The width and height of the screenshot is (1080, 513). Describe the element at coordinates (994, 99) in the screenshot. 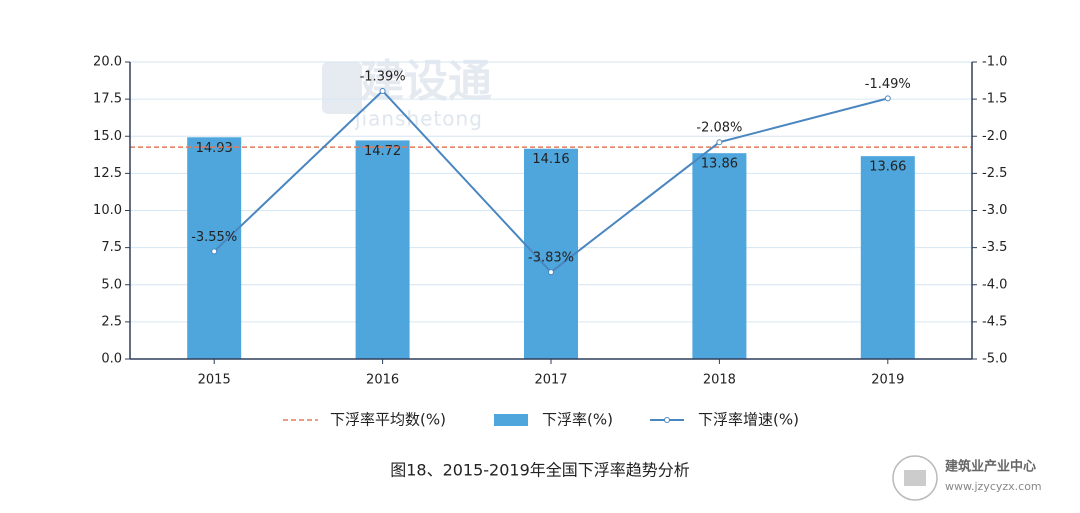

I see `y2-tick-label: -1.5` at that location.